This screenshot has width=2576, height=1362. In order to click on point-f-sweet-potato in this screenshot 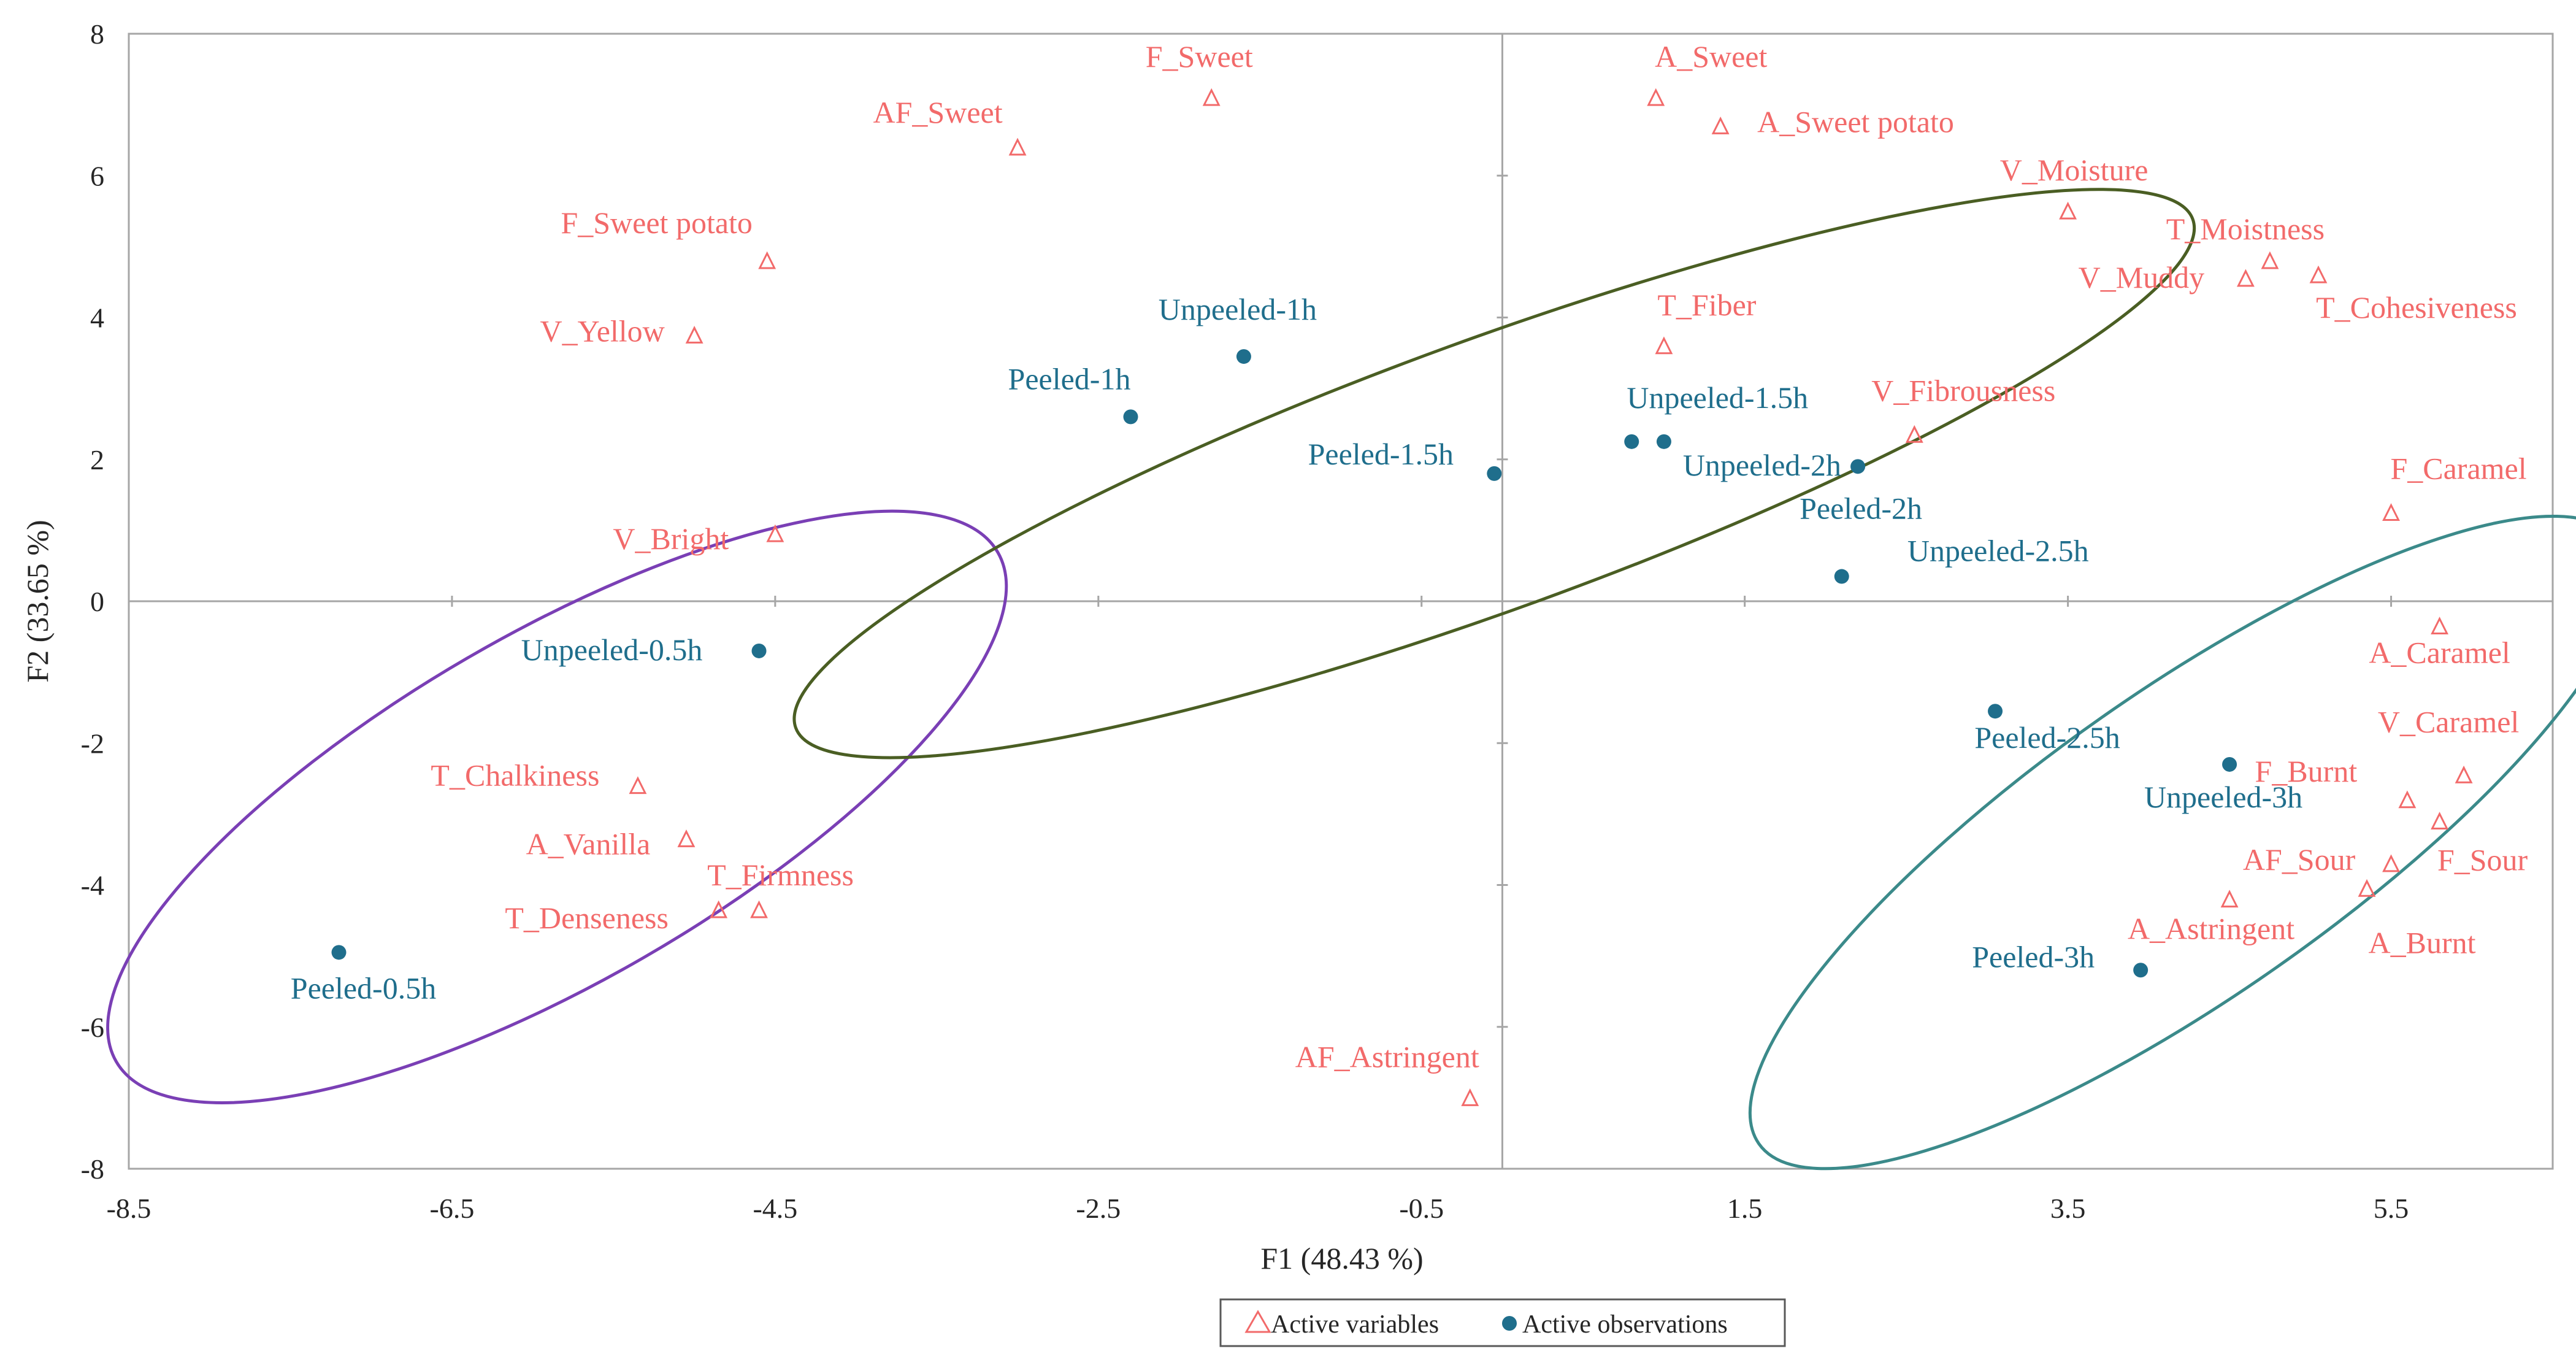, I will do `click(767, 260)`.